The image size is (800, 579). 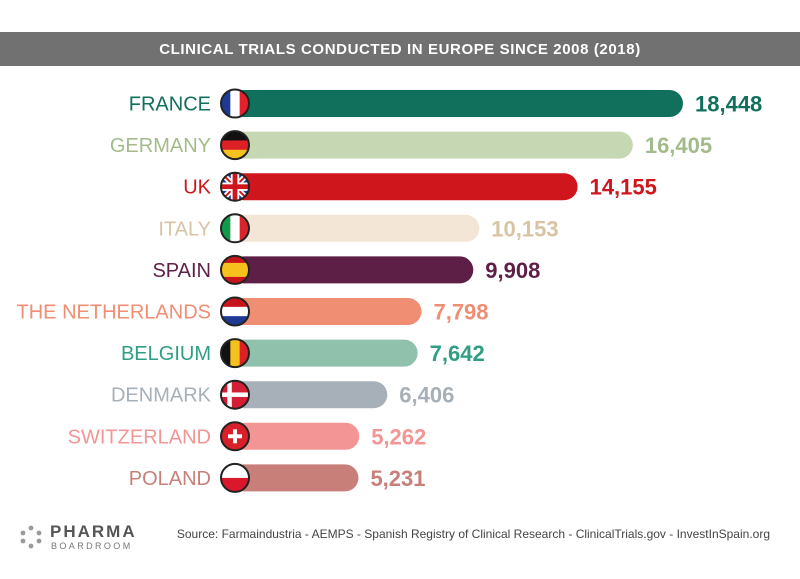 I want to click on value-label: 9,908, so click(x=512, y=270).